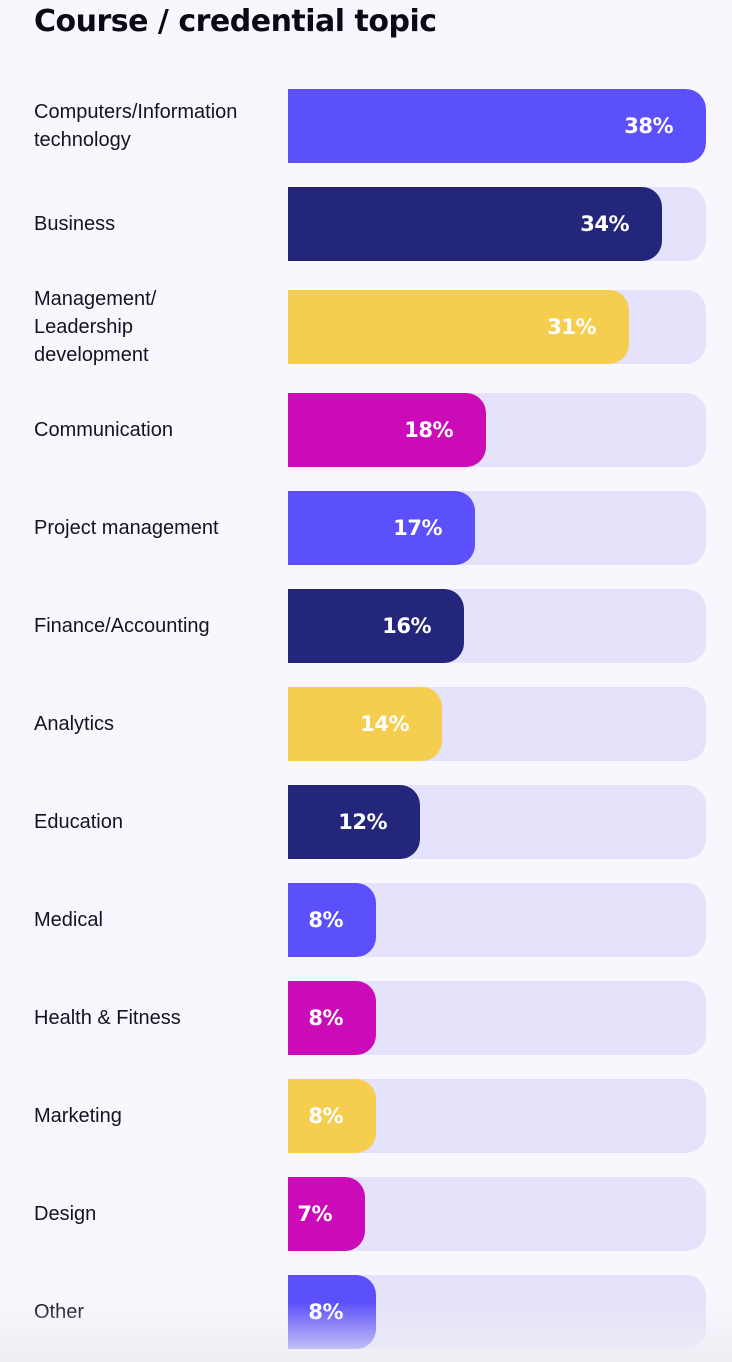 This screenshot has width=732, height=1362. I want to click on bar-track: 38%, so click(497, 126).